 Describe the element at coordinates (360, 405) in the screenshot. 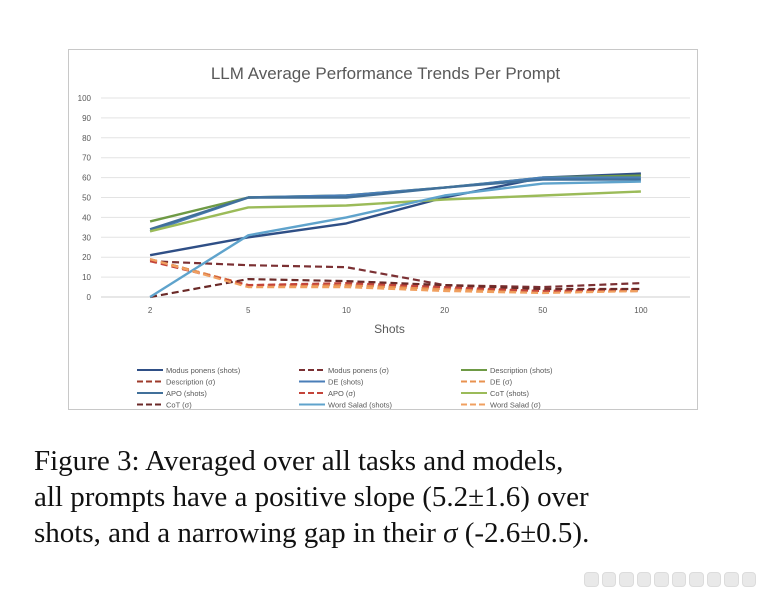

I see `legend-label: Word Salad (shots)` at that location.